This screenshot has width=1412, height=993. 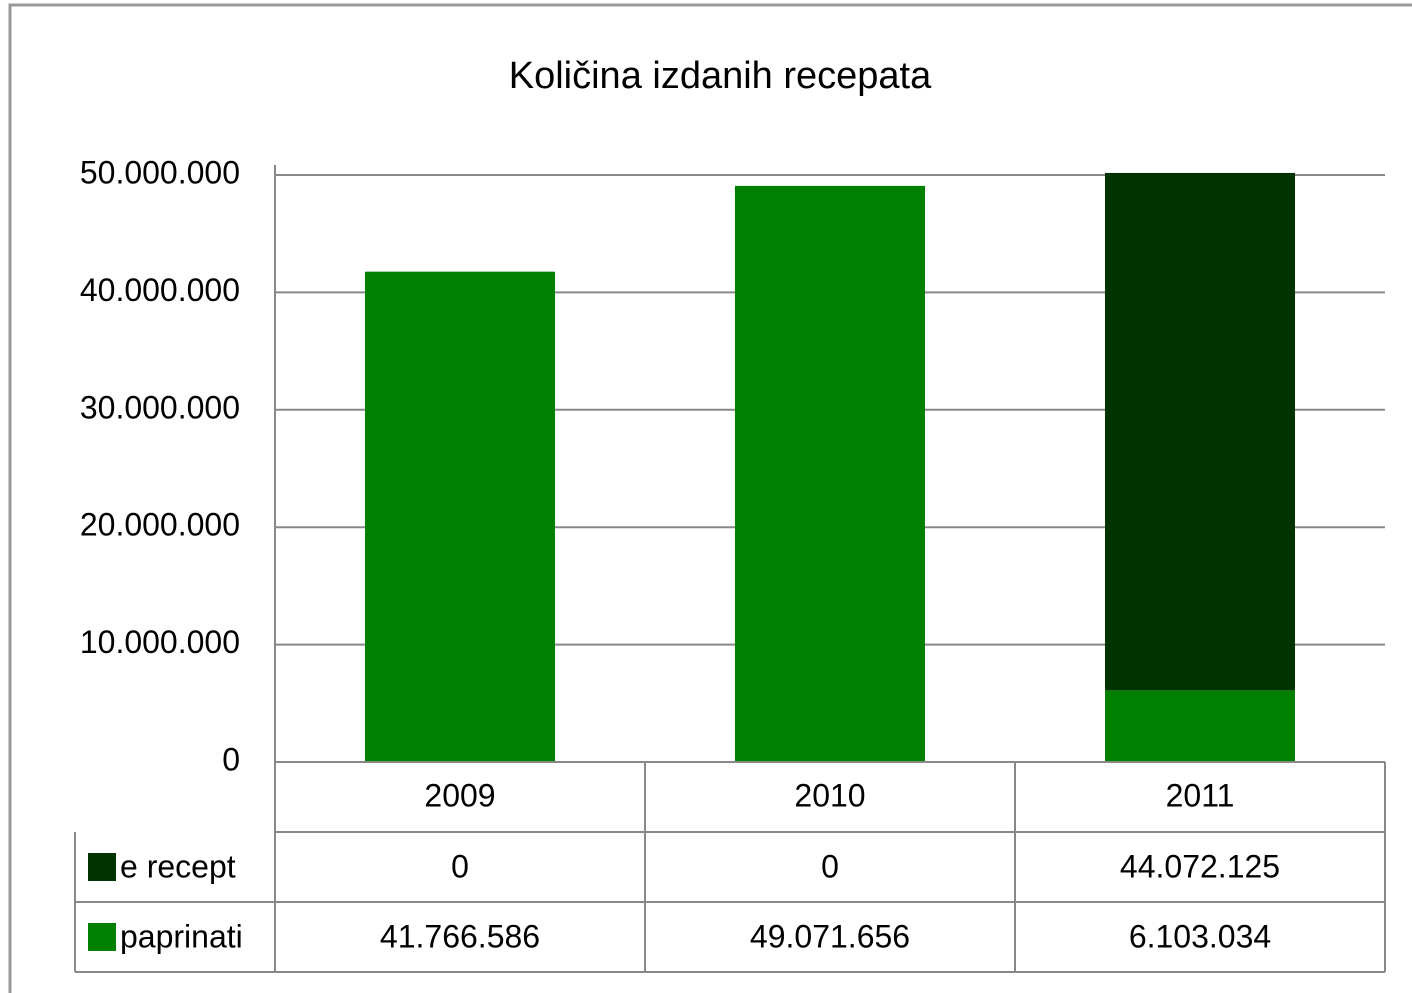 What do you see at coordinates (459, 795) in the screenshot?
I see `x-tick-label: 2009` at bounding box center [459, 795].